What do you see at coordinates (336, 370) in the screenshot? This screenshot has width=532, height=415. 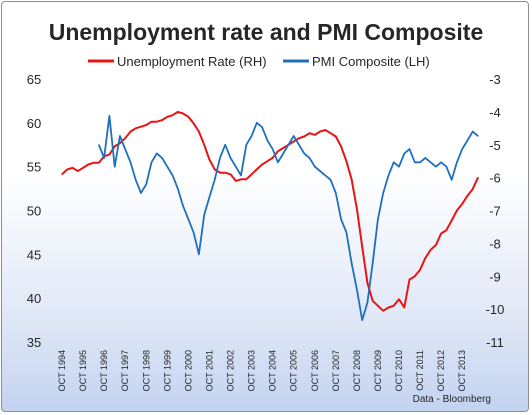 I see `x-tick-label: OCT 2007` at bounding box center [336, 370].